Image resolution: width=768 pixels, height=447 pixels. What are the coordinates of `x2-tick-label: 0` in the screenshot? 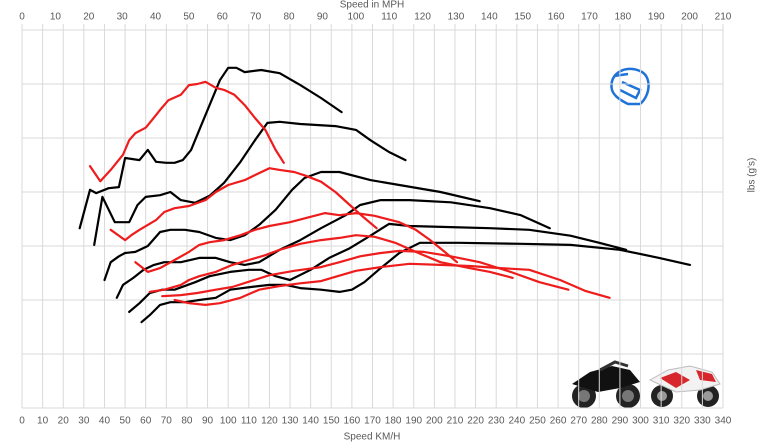 It's located at (22, 17).